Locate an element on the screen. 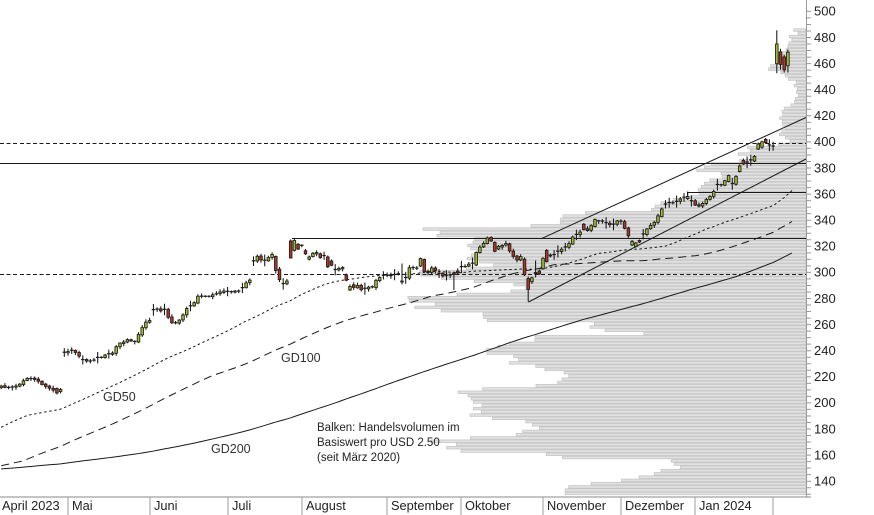  svg-text: 300 is located at coordinates (825, 272).